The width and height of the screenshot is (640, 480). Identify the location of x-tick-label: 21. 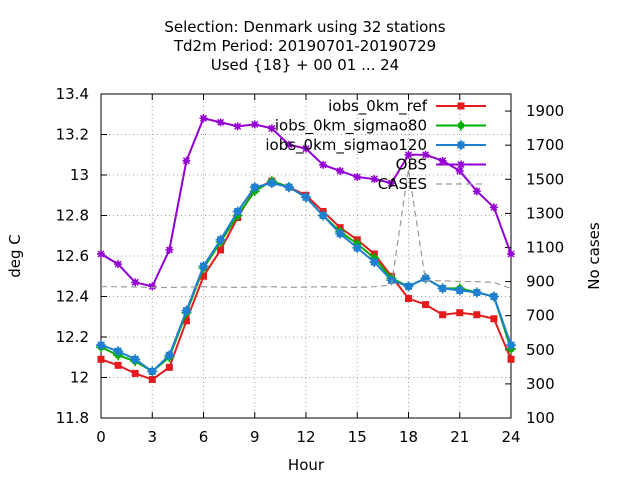
(459, 437).